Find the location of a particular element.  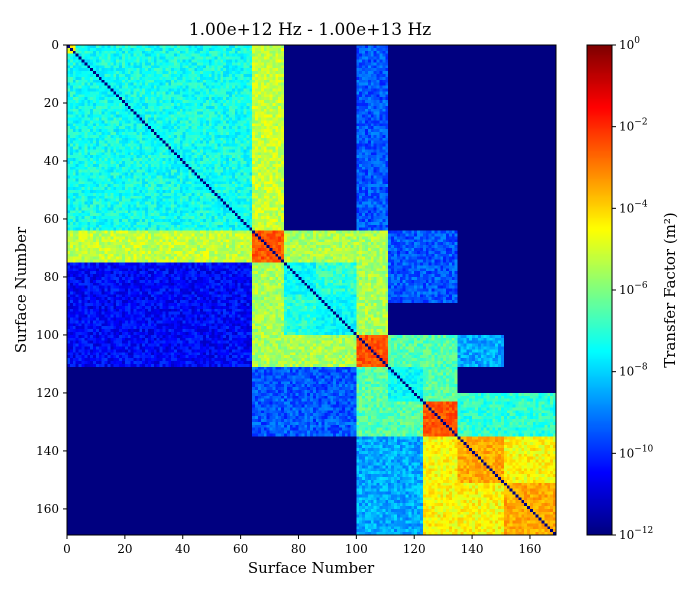

y-tick-label: 20 is located at coordinates (51, 103).